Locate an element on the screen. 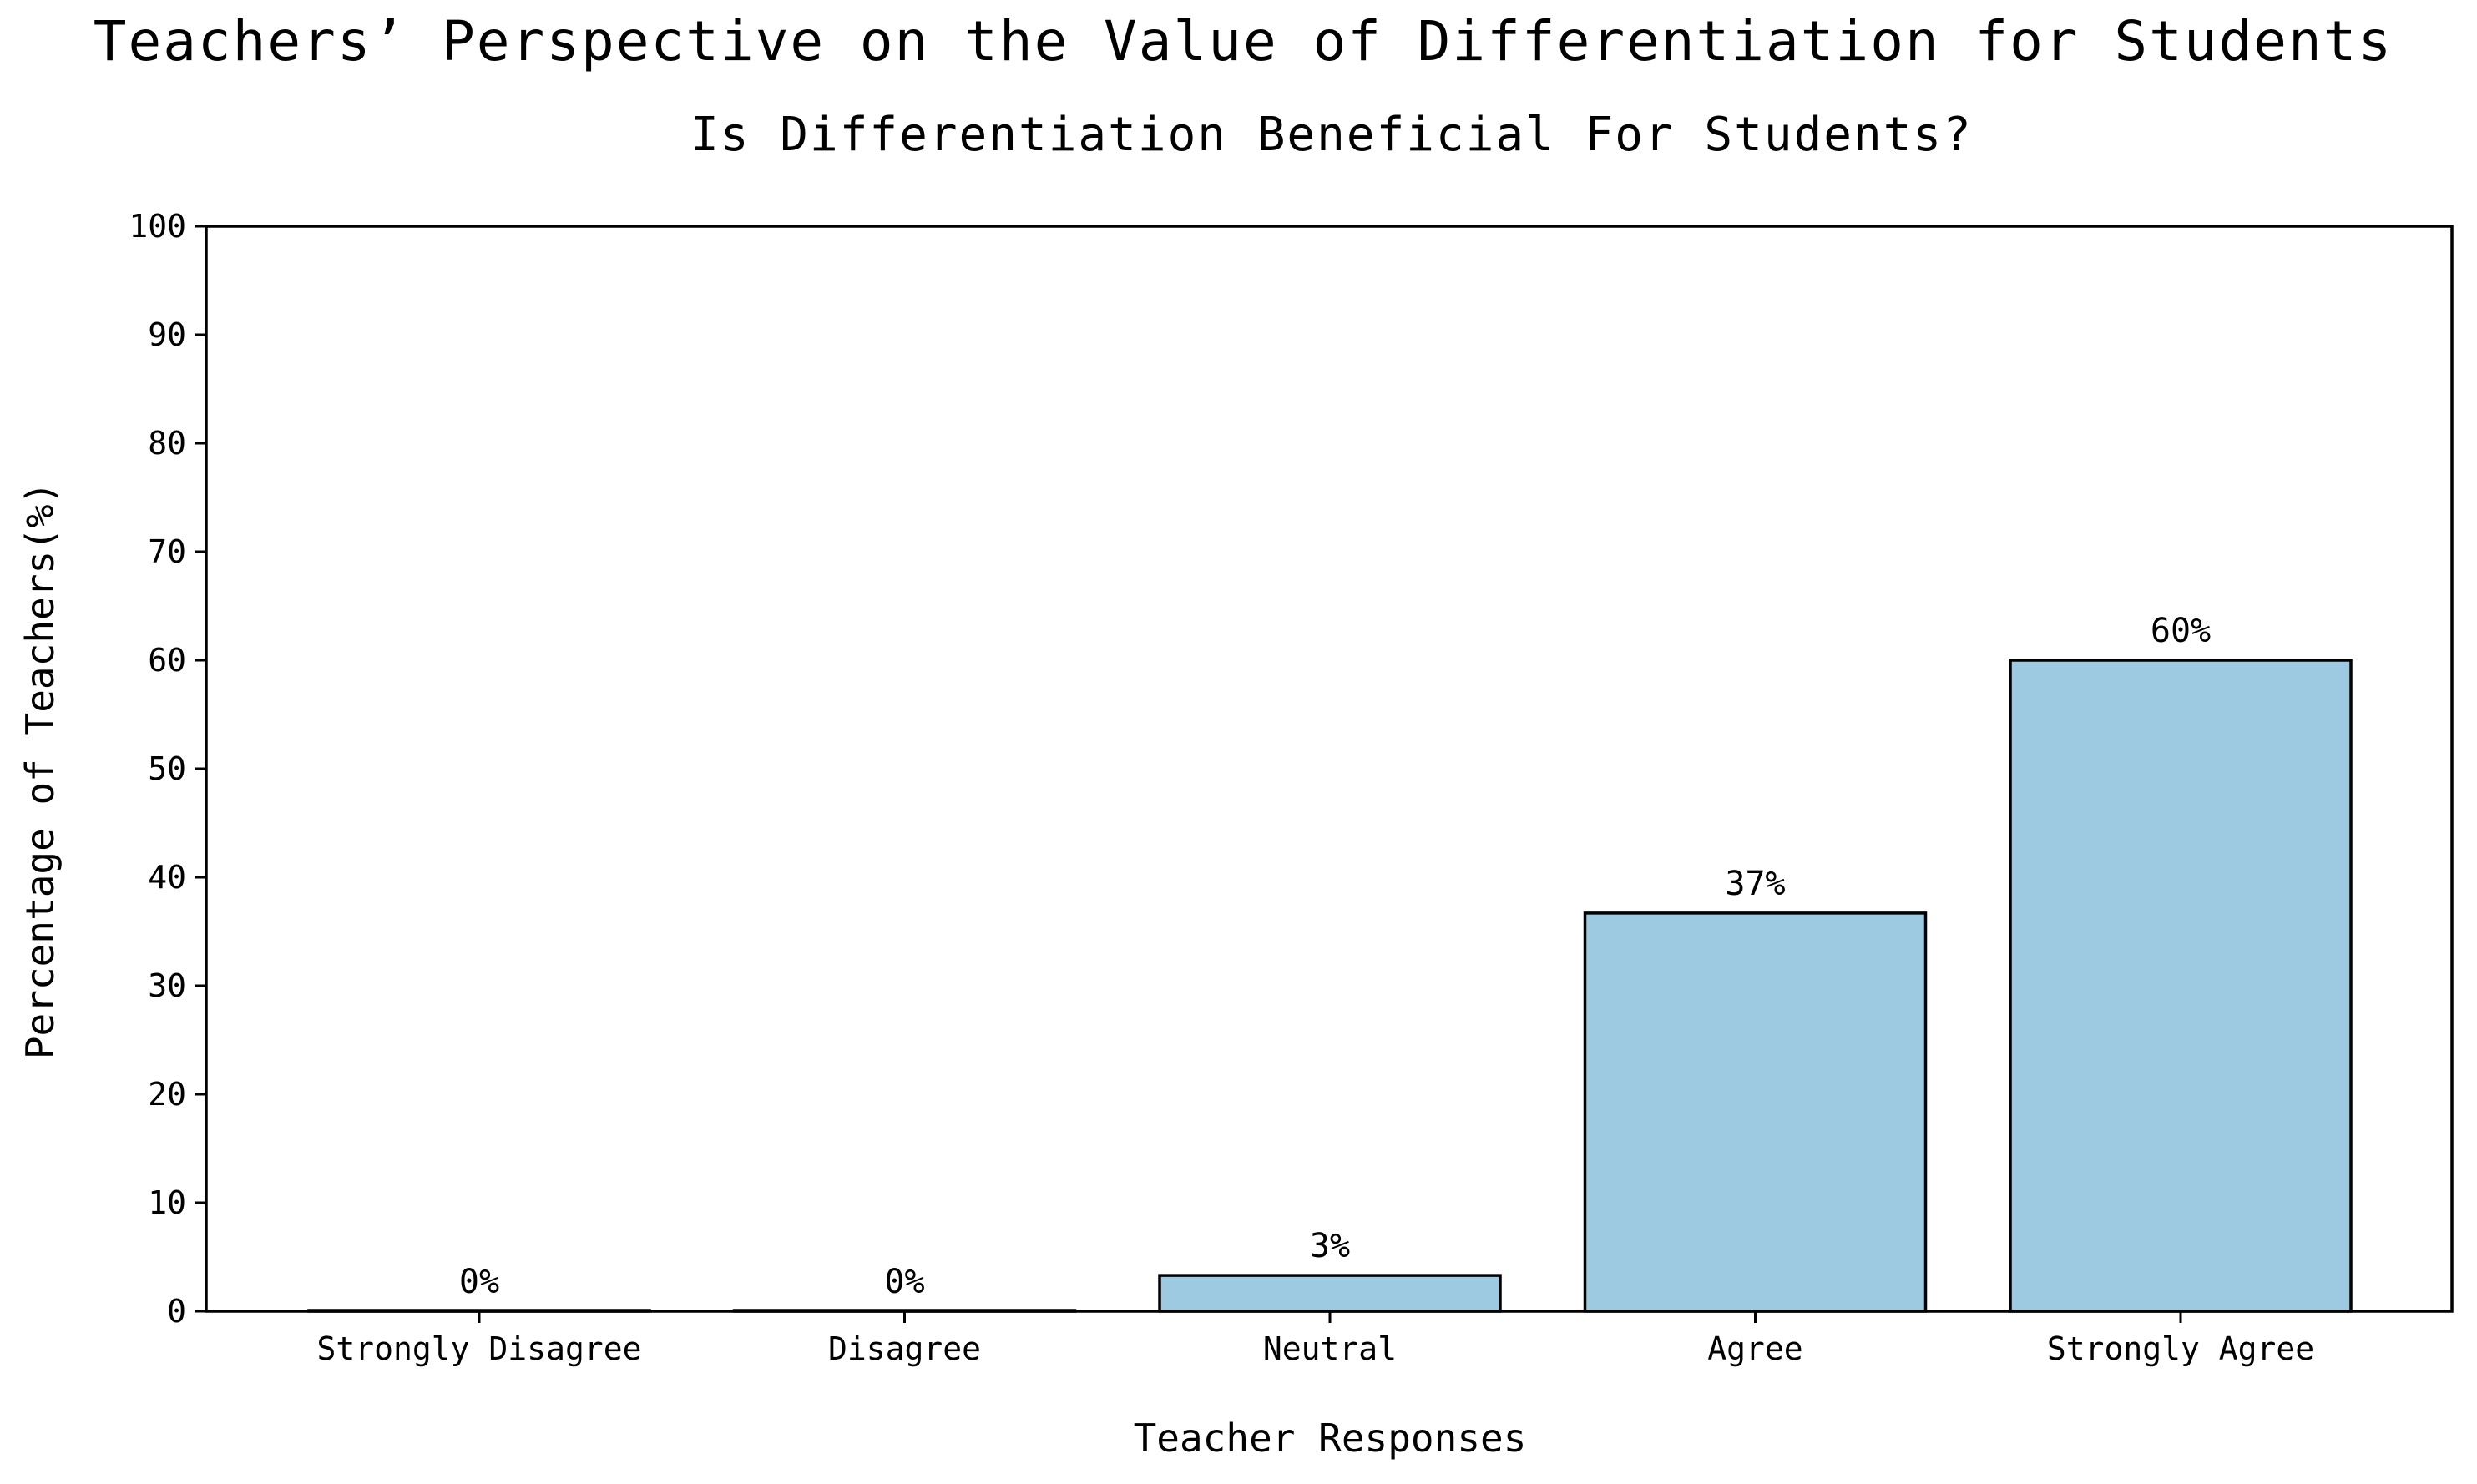  y-tick-label: 70 is located at coordinates (167, 551).